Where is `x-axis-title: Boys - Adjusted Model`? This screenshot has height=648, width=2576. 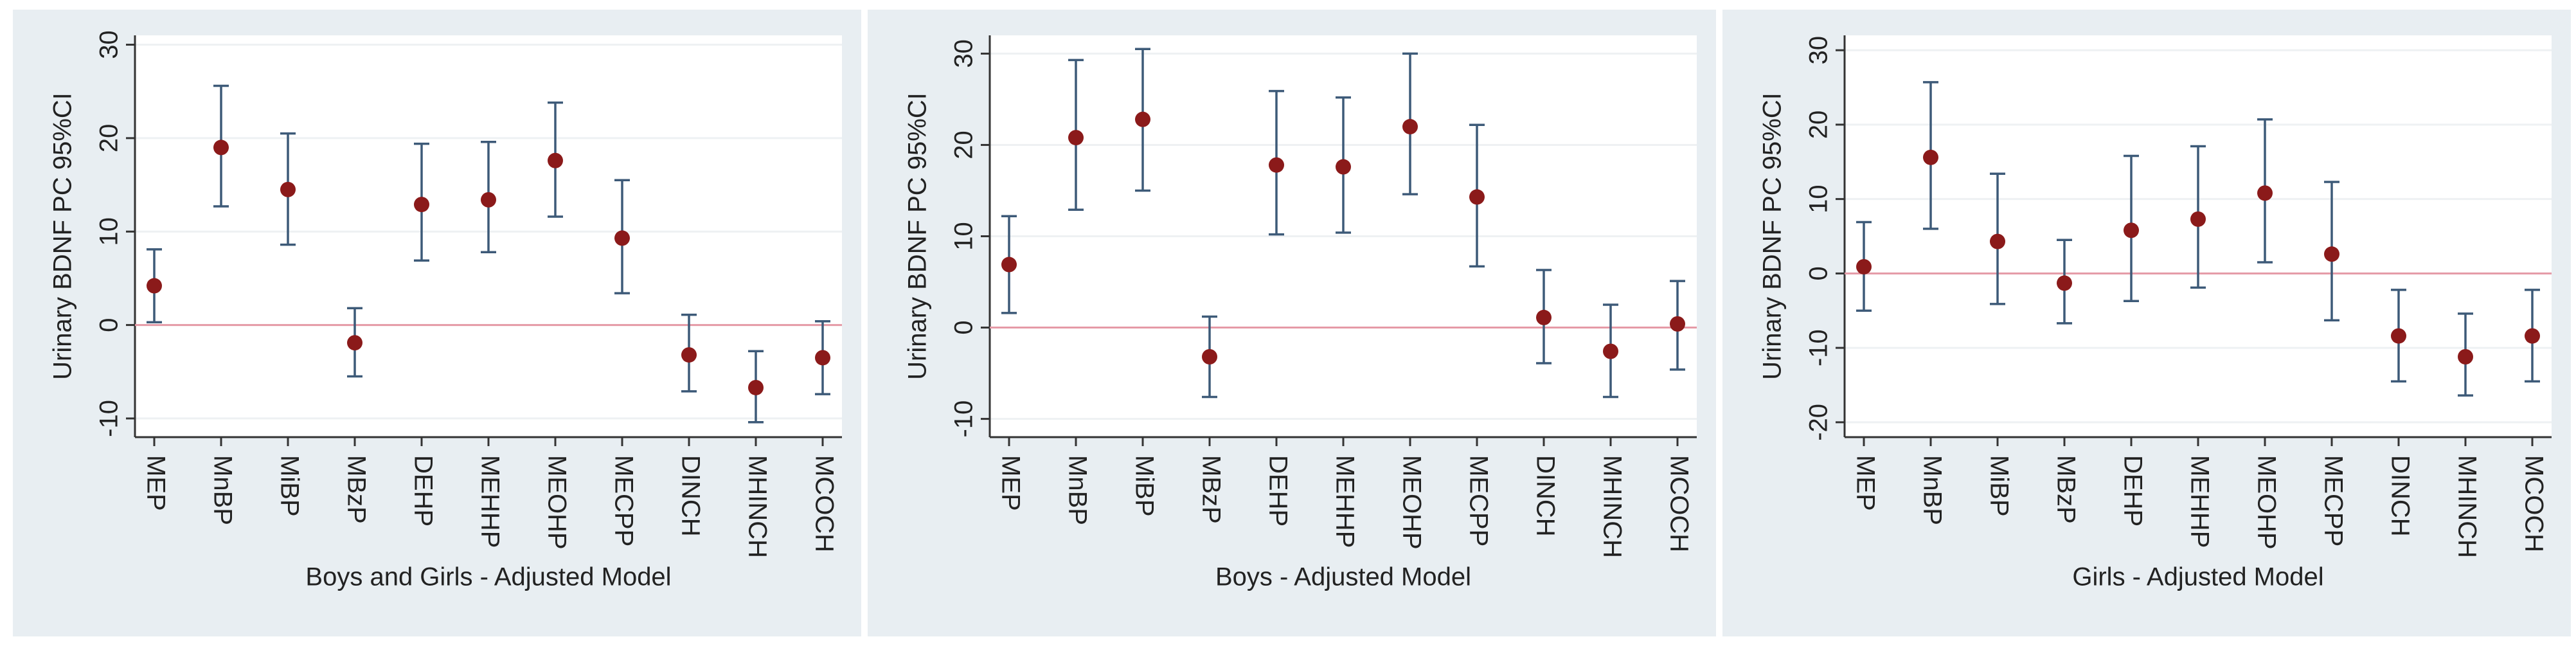
x-axis-title: Boys - Adjusted Model is located at coordinates (1343, 577).